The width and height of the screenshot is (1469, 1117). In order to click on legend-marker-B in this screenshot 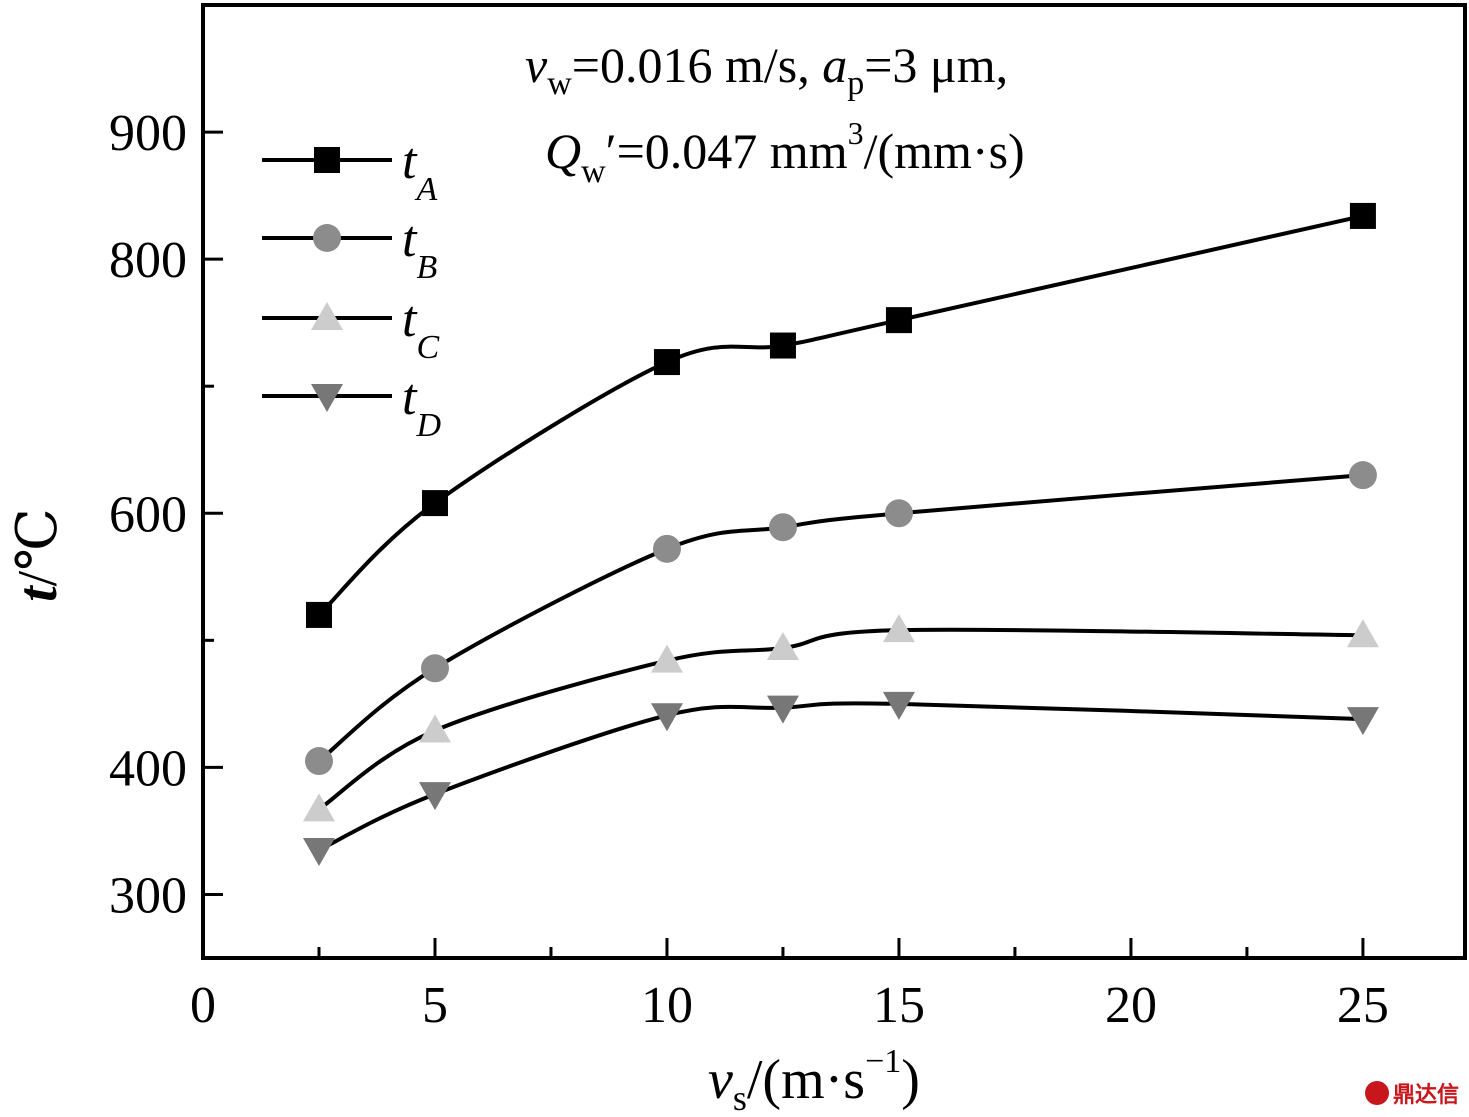, I will do `click(327, 238)`.